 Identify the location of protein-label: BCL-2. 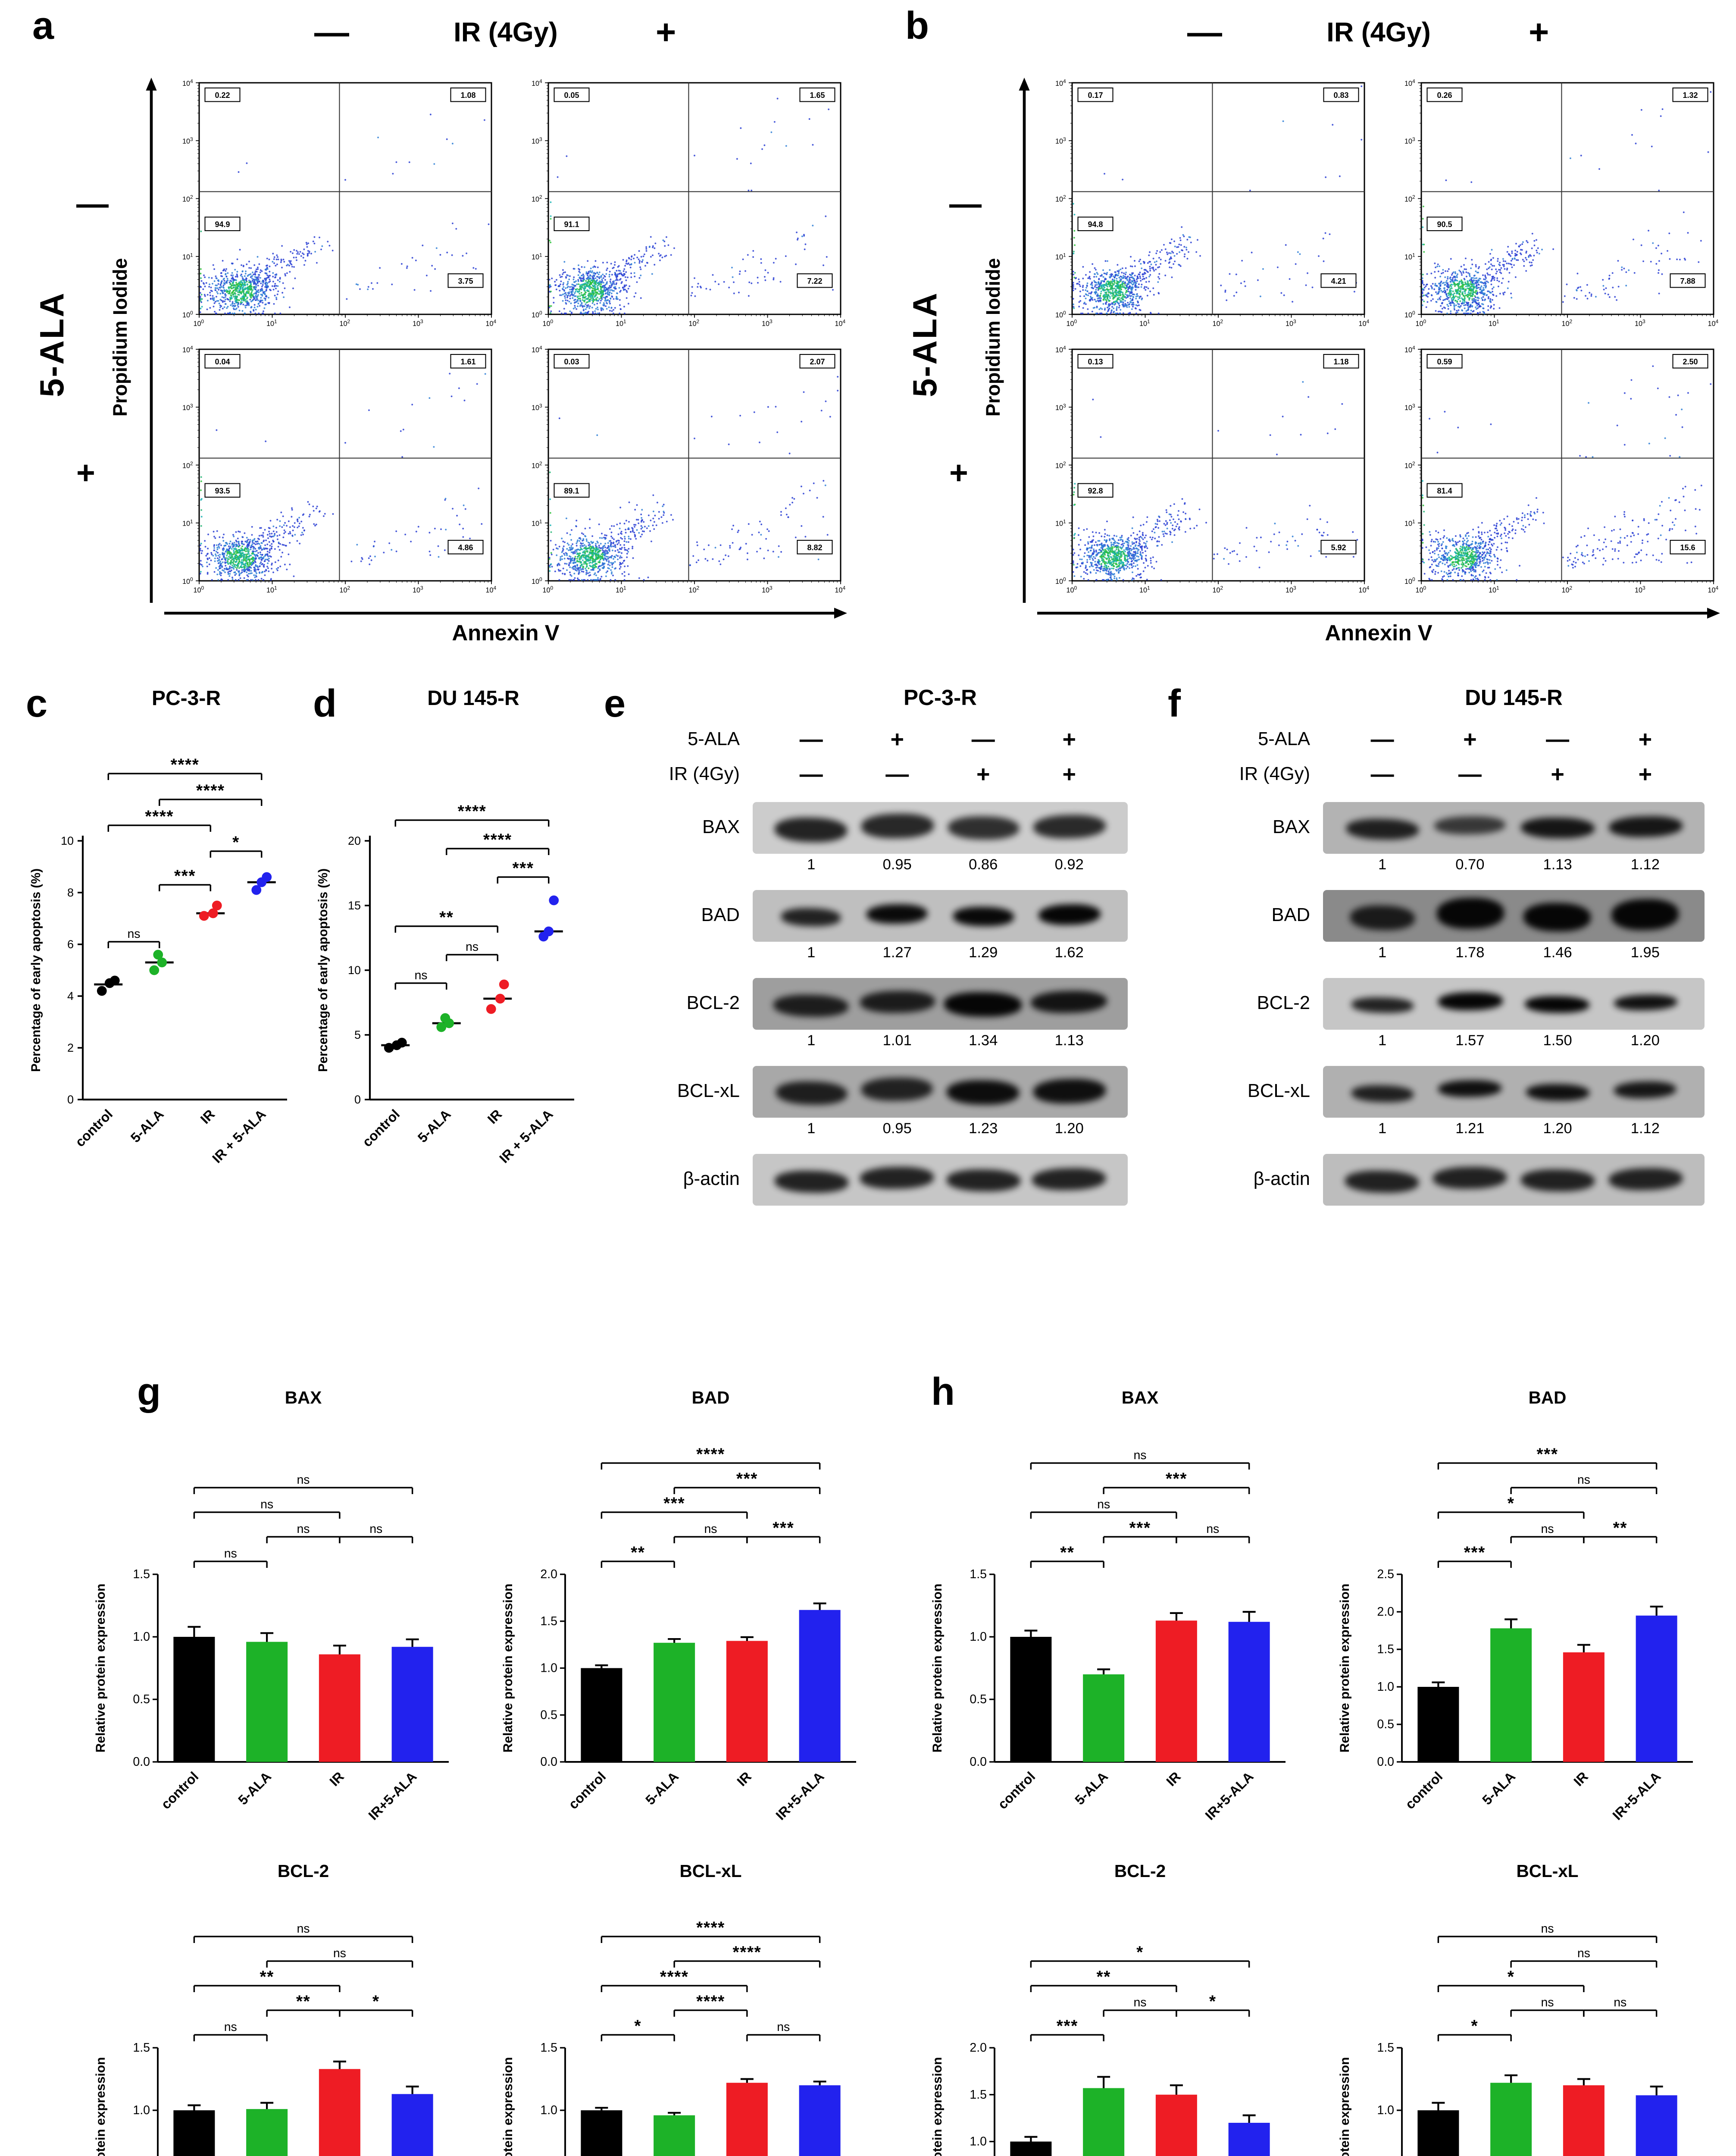
(713, 1003).